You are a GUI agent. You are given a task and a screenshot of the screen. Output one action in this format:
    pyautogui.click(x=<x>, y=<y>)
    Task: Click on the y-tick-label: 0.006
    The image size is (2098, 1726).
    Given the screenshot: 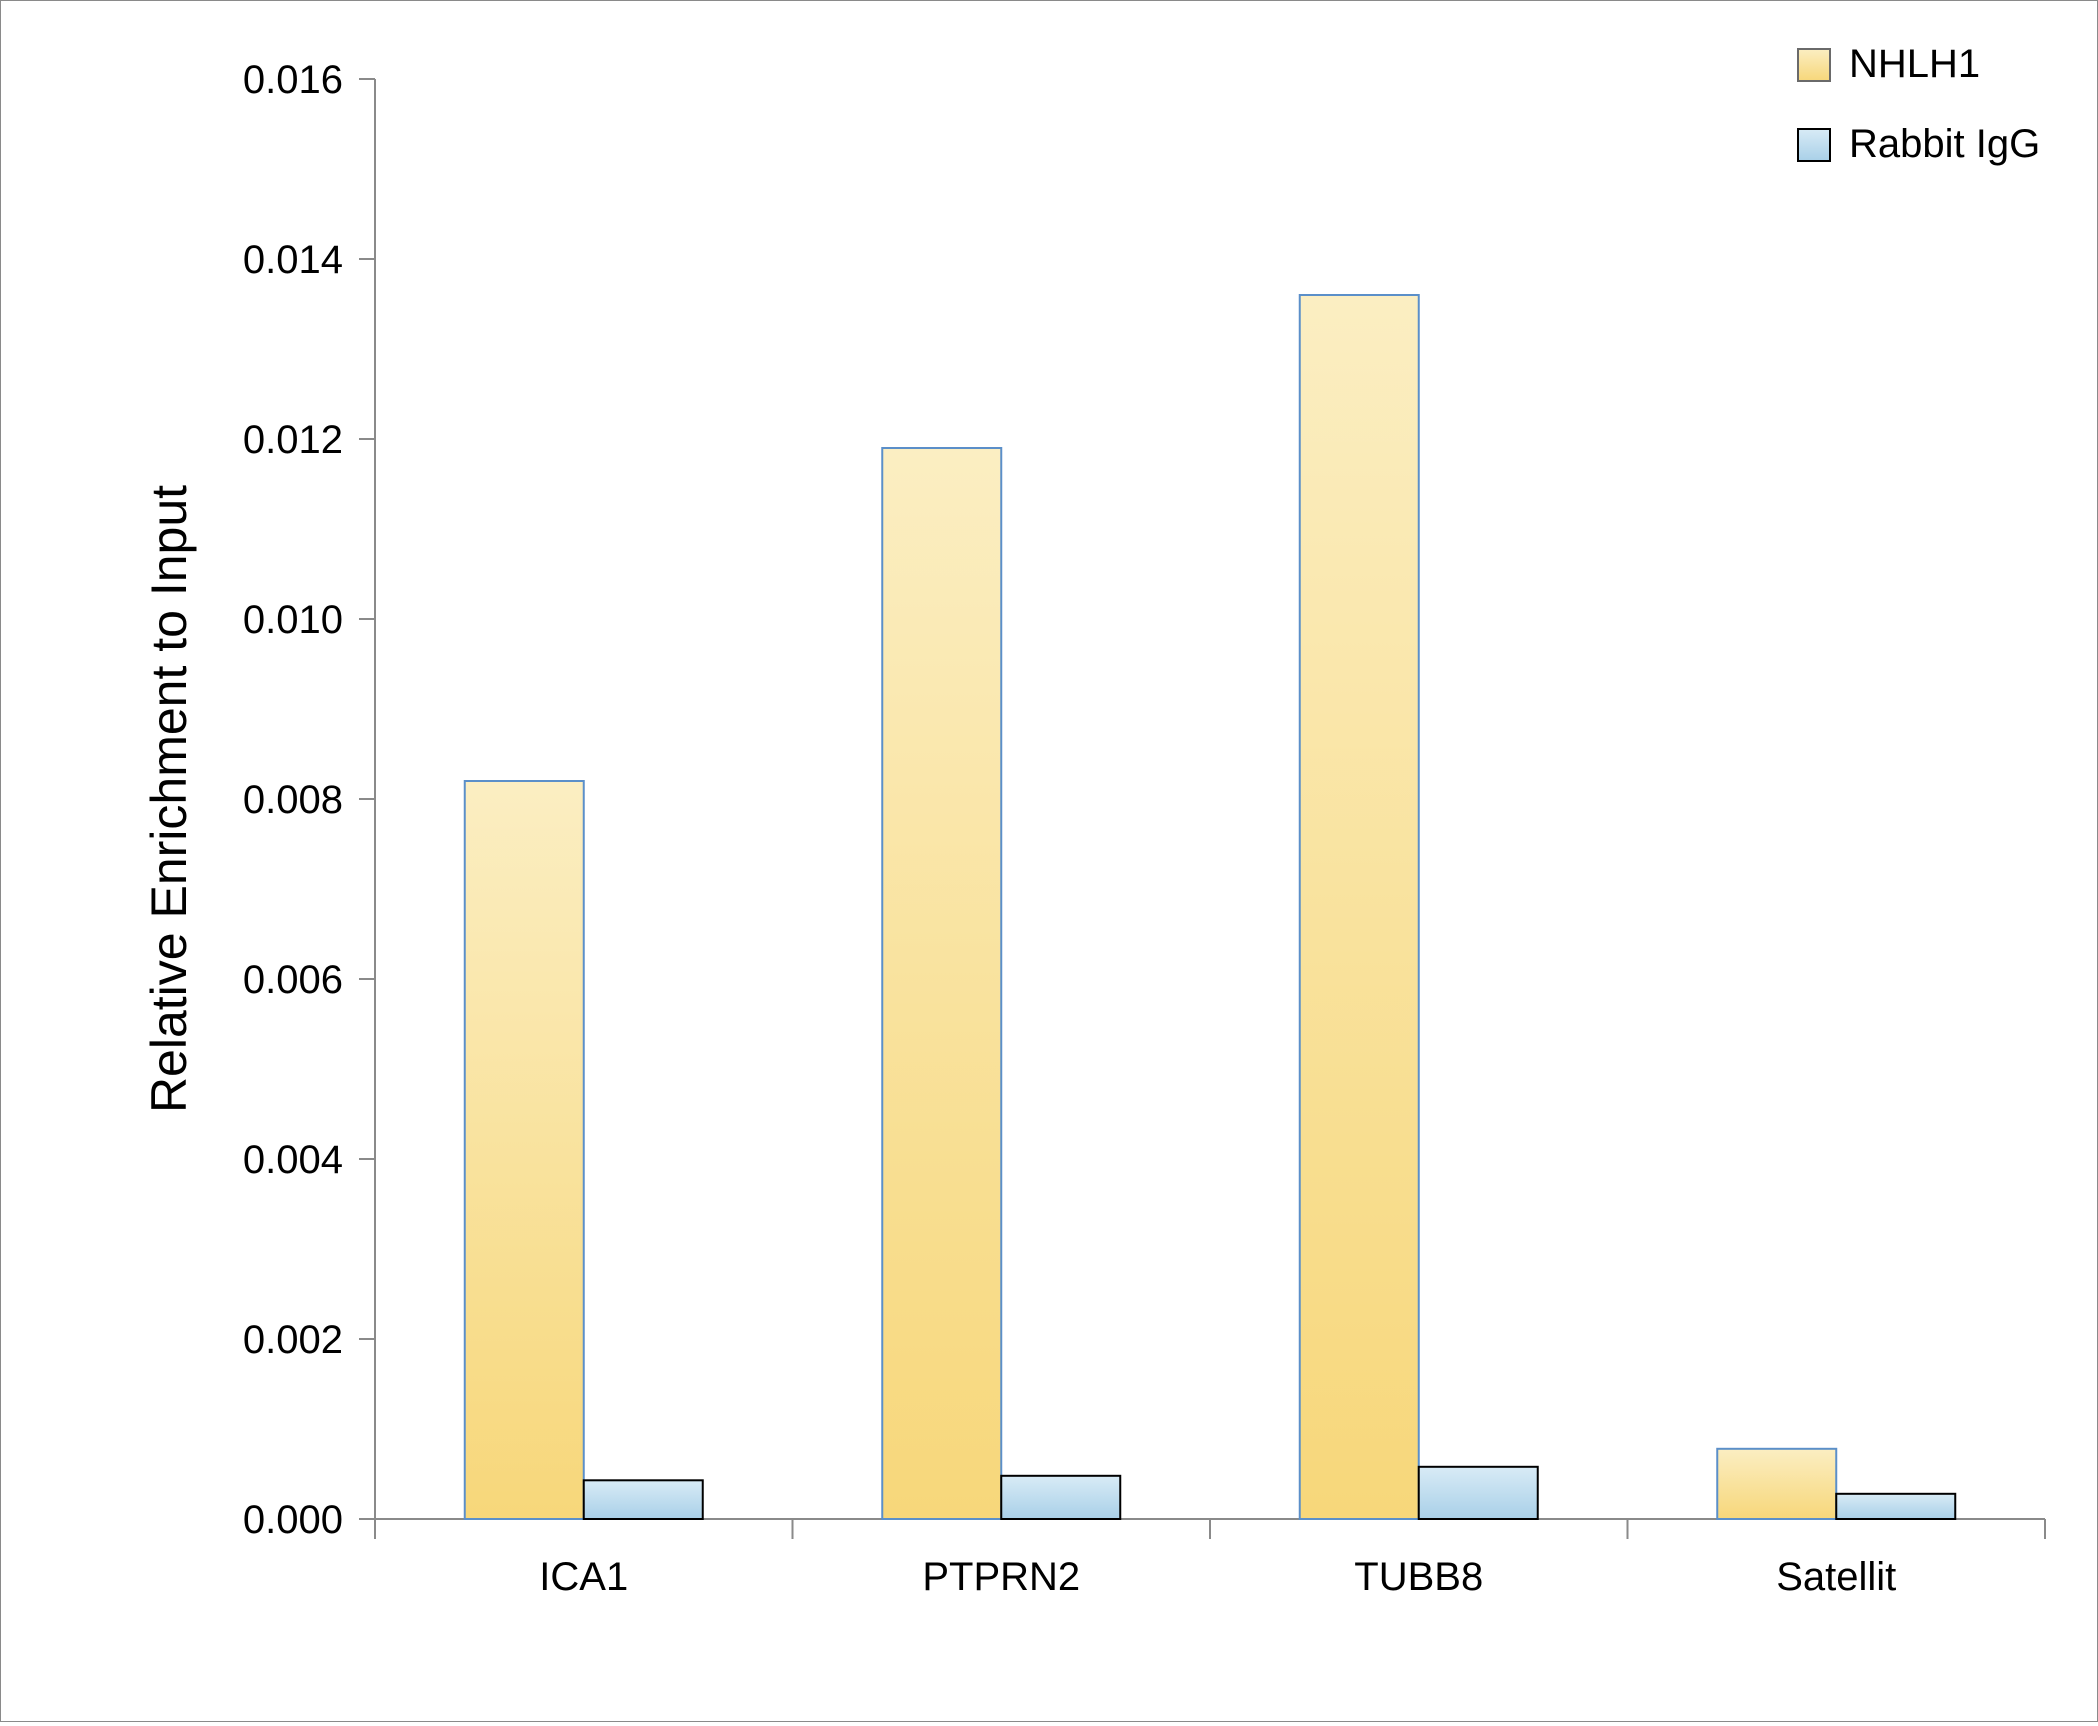 What is the action you would take?
    pyautogui.click(x=293, y=980)
    